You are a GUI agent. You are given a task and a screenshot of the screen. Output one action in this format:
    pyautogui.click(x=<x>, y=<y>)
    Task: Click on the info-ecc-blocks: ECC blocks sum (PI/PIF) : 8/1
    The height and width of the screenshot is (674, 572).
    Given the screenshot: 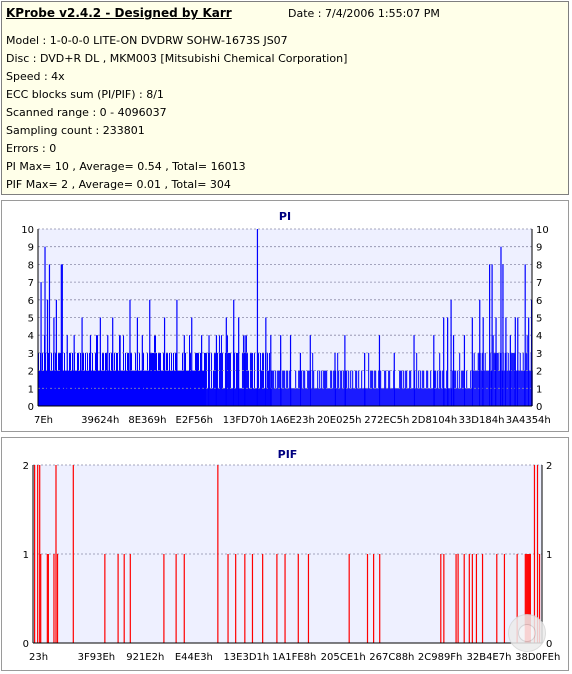 What is the action you would take?
    pyautogui.click(x=85, y=94)
    